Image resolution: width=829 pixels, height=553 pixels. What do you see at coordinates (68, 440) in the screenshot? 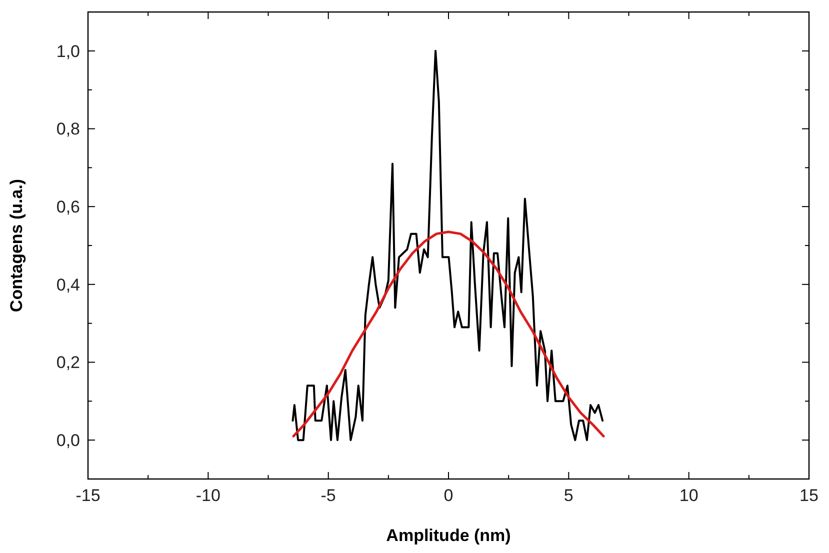
I see `y-tick-label: 0,0` at bounding box center [68, 440].